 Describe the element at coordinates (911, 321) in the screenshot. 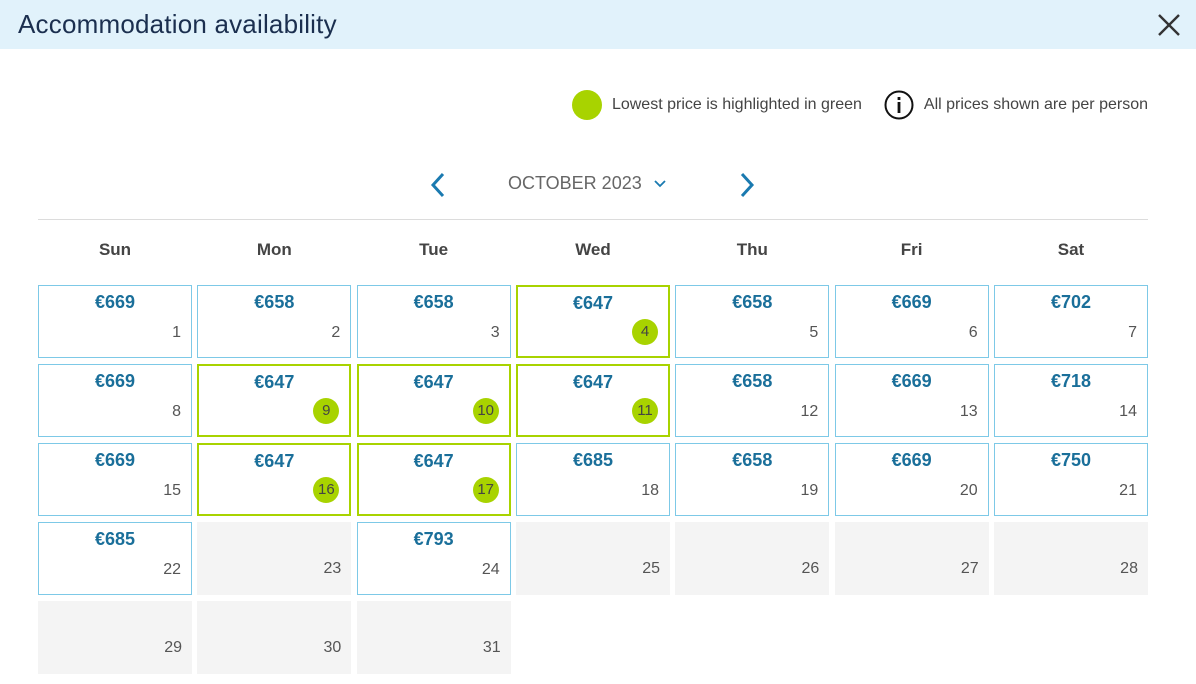

I see `day-cell-6: €669 6` at that location.